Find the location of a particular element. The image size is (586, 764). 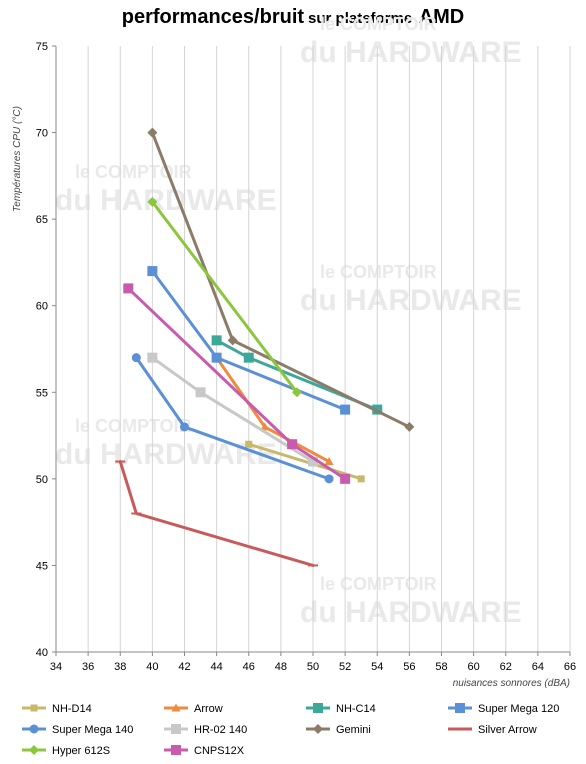

legend-label-cnps12x: CNPS12X is located at coordinates (219, 751).